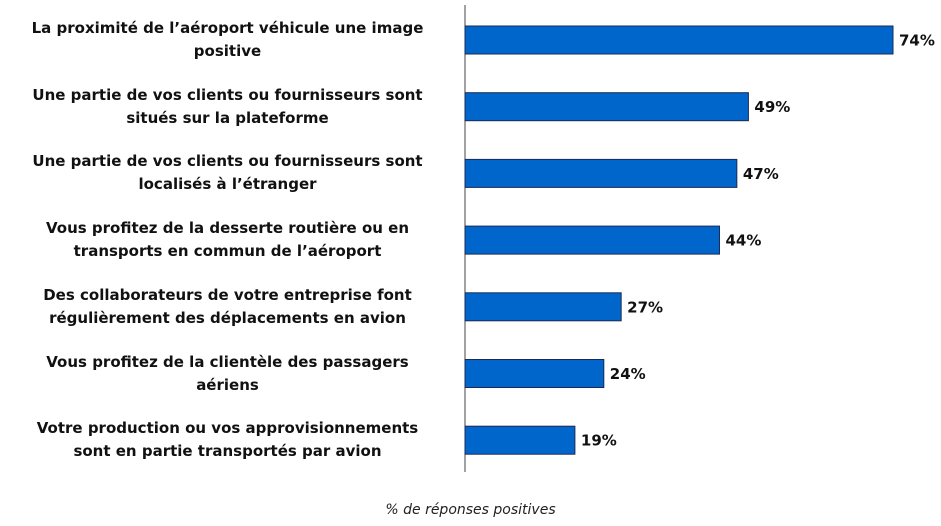 Image resolution: width=941 pixels, height=526 pixels. What do you see at coordinates (470, 510) in the screenshot?
I see `x-axis-label: % de réponses positives` at bounding box center [470, 510].